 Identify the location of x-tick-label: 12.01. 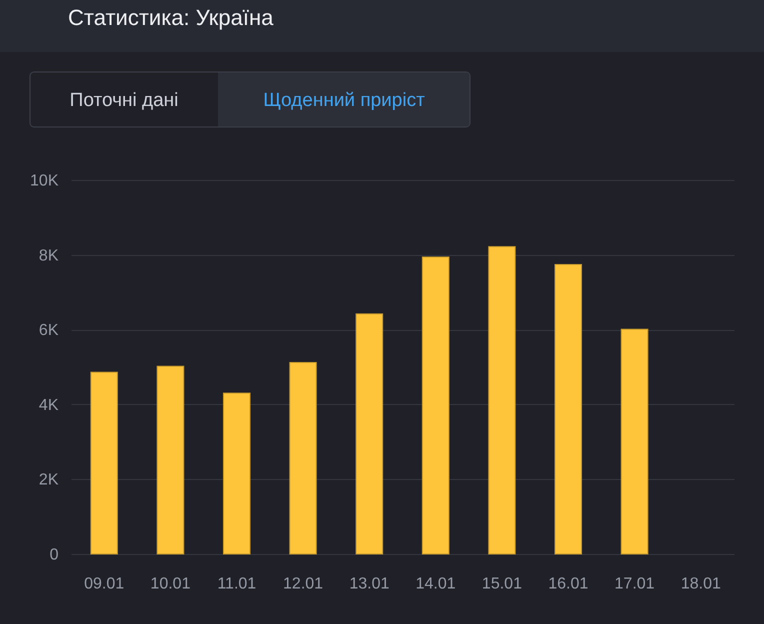
(303, 584).